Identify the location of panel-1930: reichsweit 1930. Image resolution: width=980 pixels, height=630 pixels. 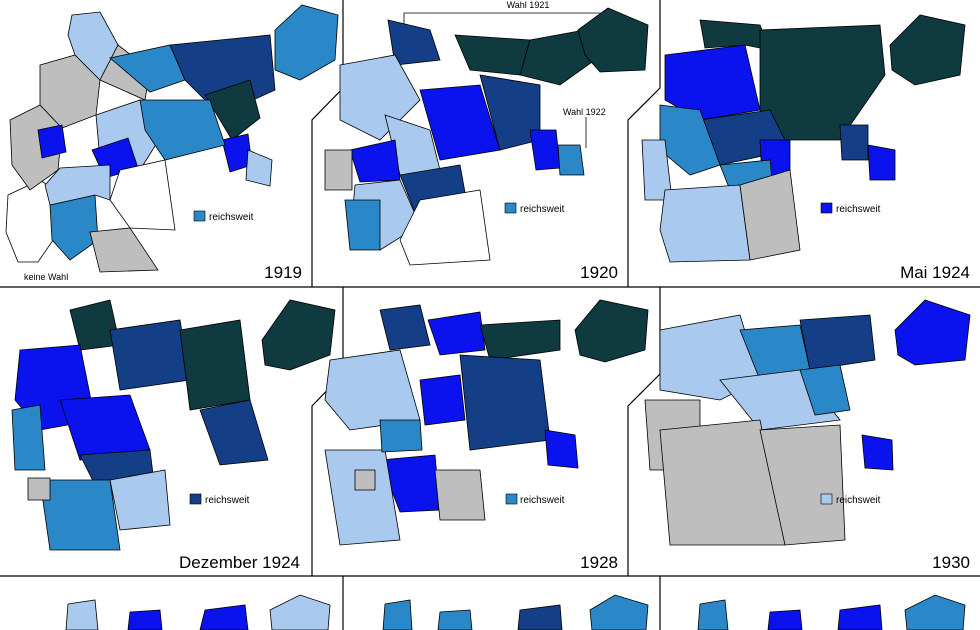
(807, 435).